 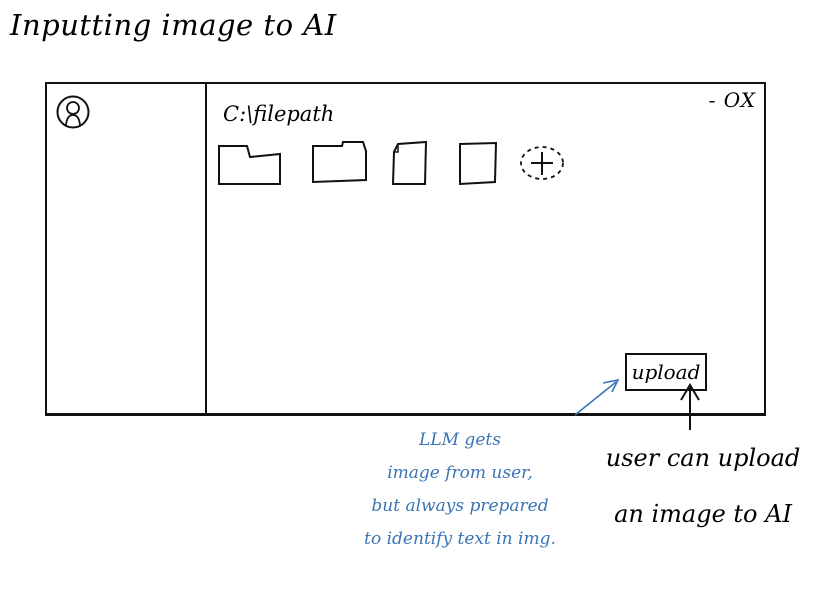 What do you see at coordinates (703, 514) in the screenshot?
I see `user-note-line-2: an image to AI` at bounding box center [703, 514].